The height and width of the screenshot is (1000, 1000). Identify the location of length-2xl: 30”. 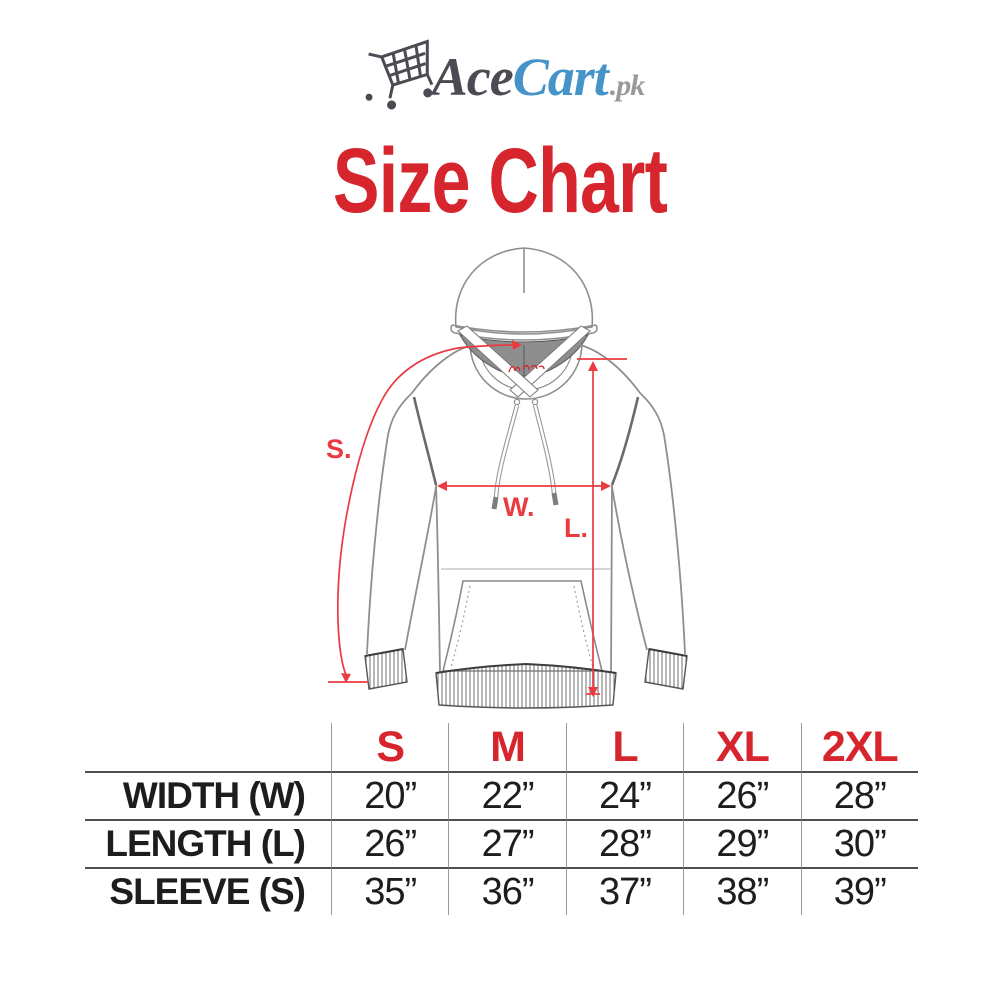
(859, 843).